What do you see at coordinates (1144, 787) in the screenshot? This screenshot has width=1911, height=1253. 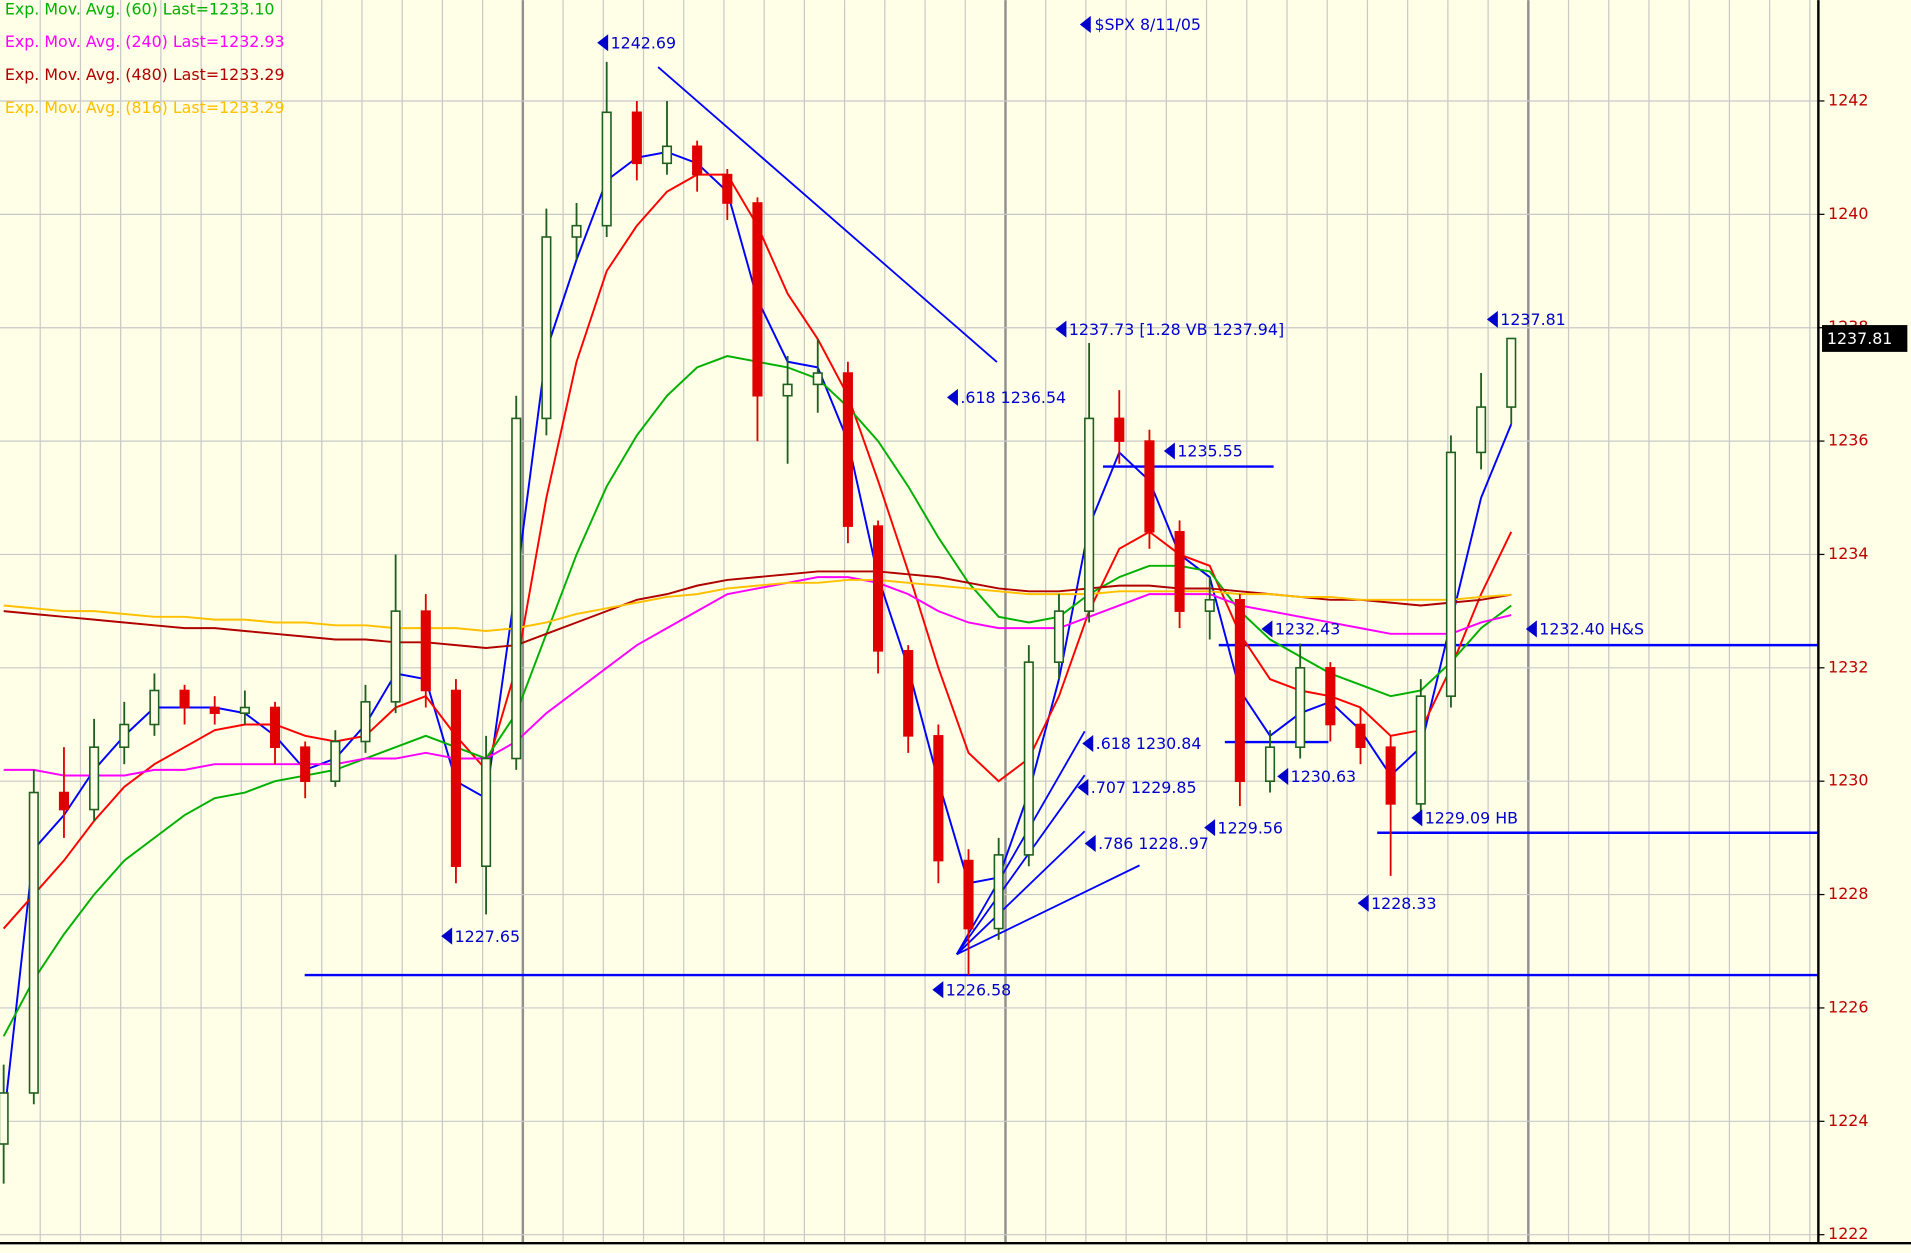 I see `annotation: .707 1229.85` at bounding box center [1144, 787].